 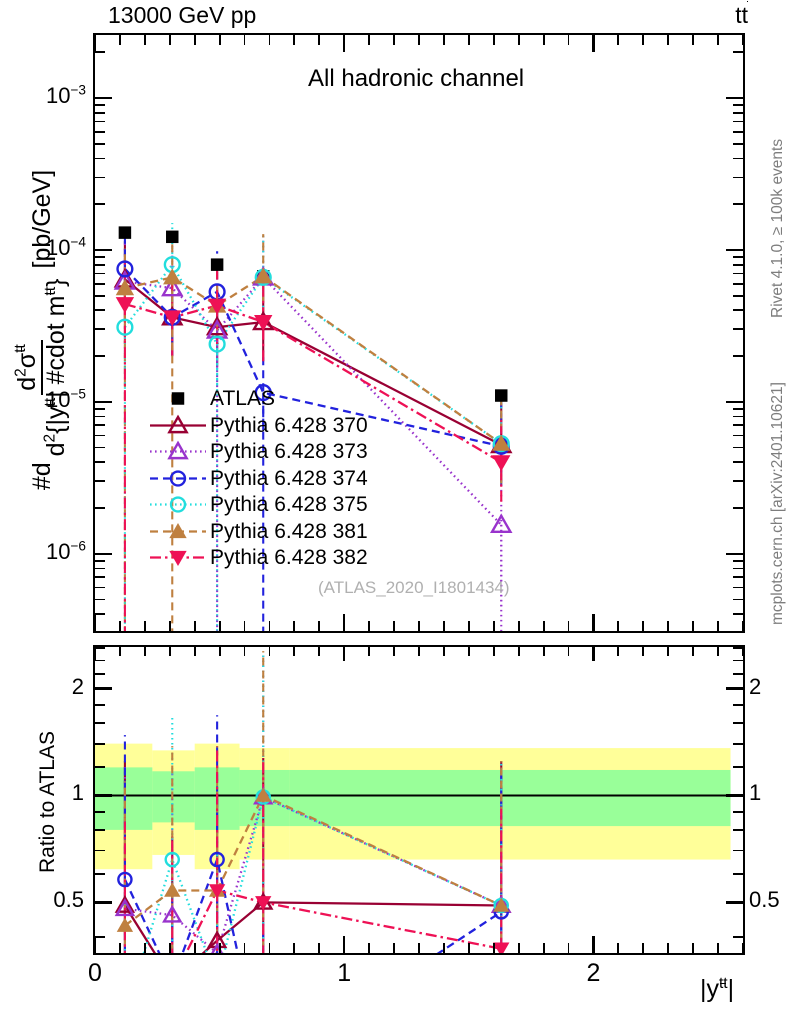 What do you see at coordinates (95, 973) in the screenshot?
I see `x-tick-label-0: 0` at bounding box center [95, 973].